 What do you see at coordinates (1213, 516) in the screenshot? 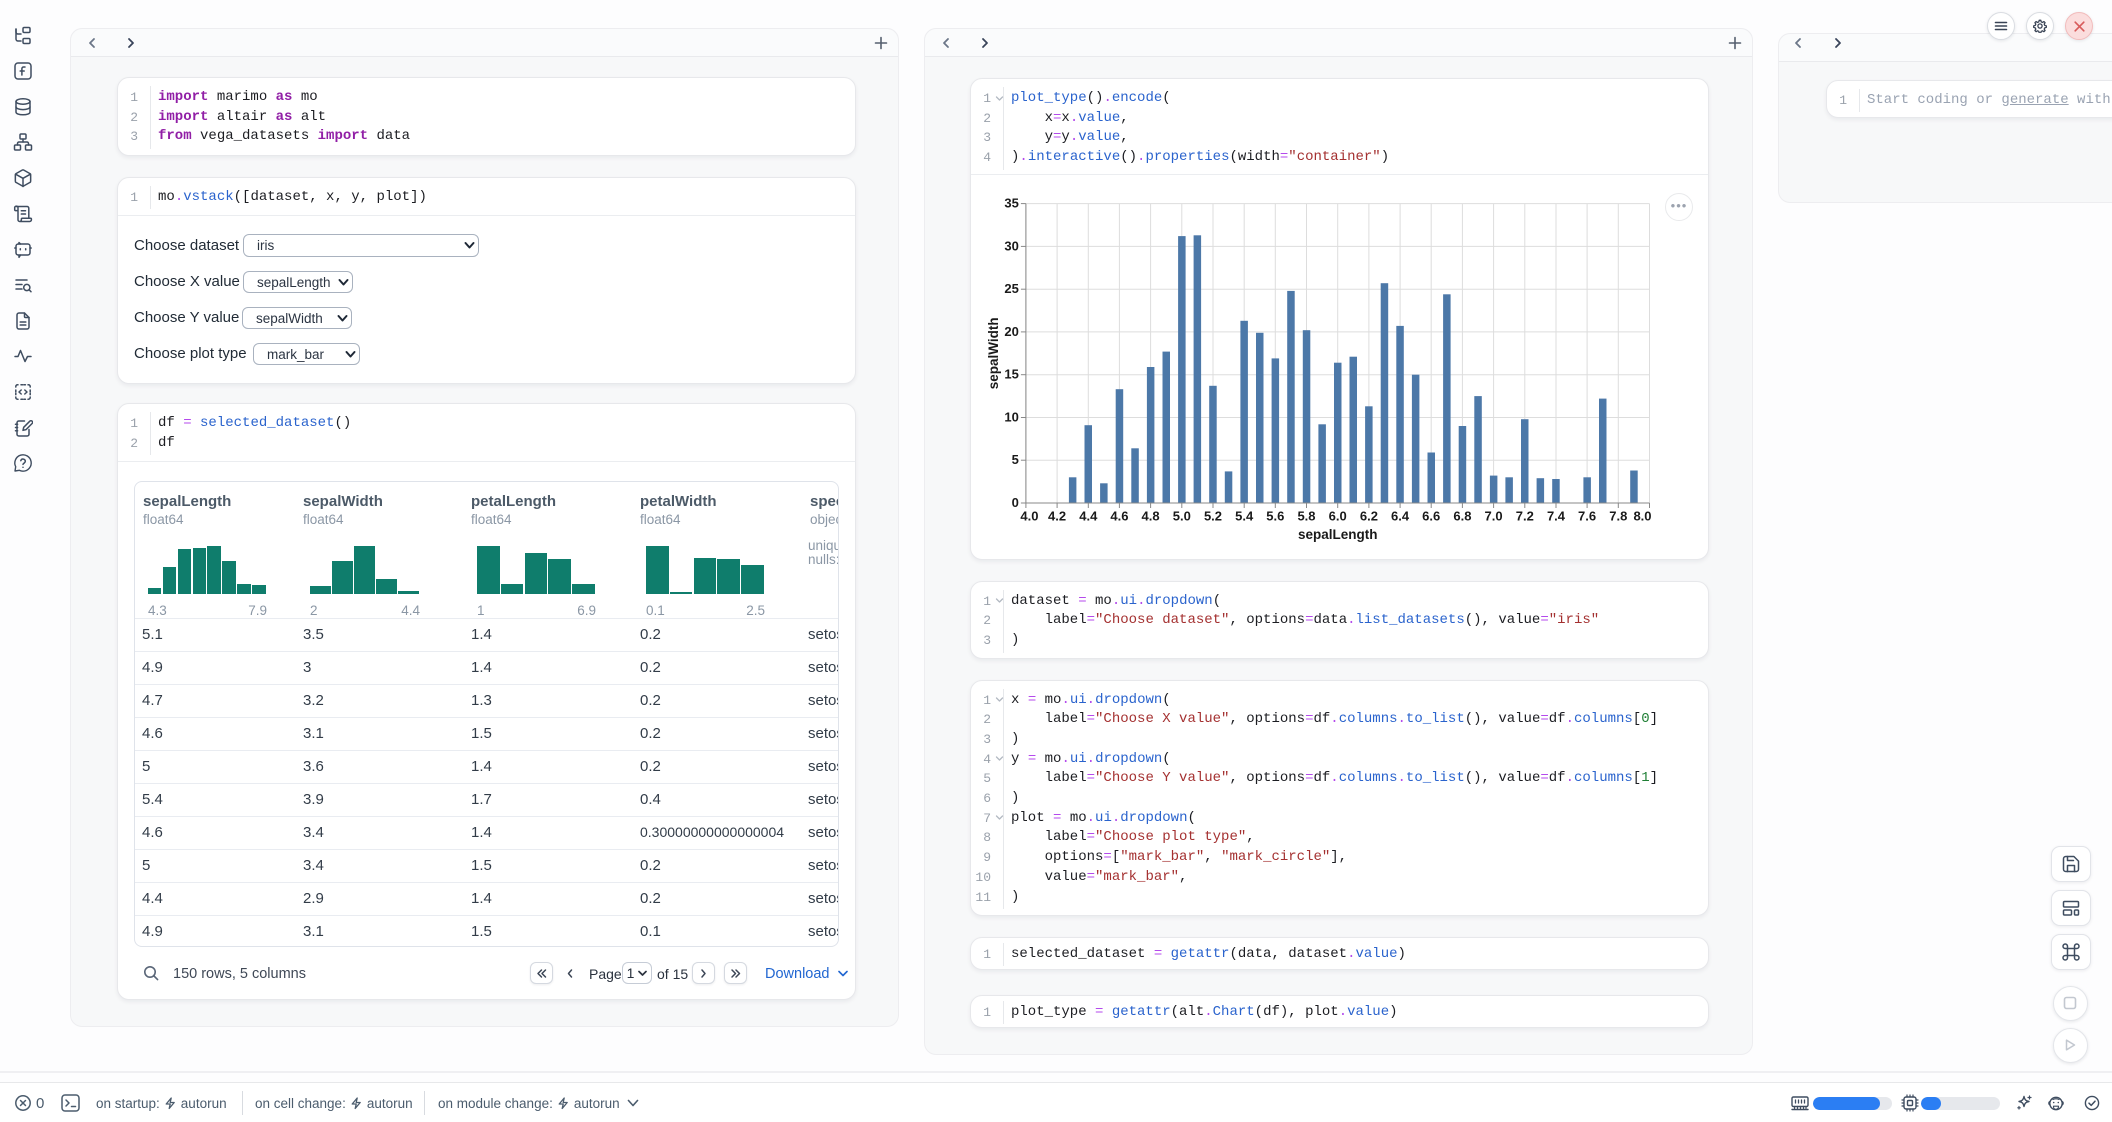
I see `svg-text: 5.2` at bounding box center [1213, 516].